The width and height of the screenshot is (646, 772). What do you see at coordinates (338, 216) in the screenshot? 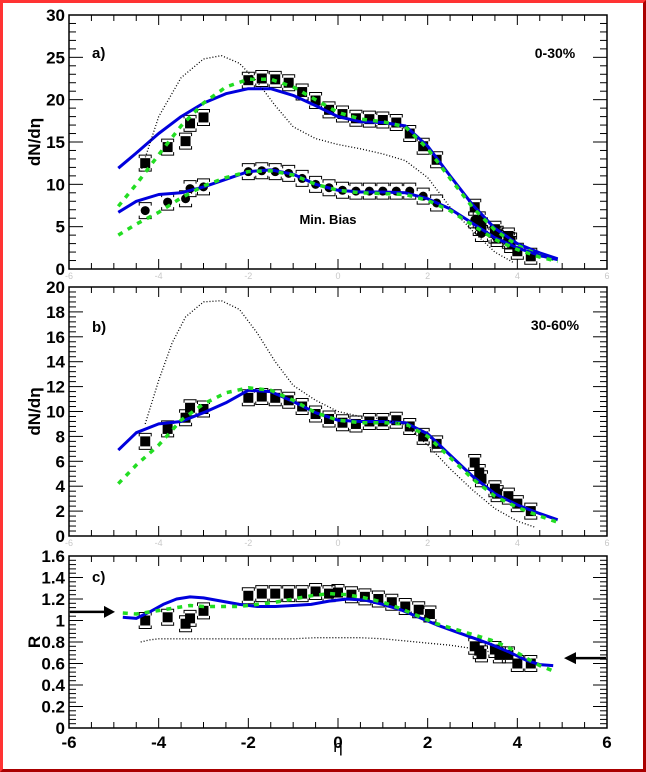
I see `model-curve-green-dashed` at bounding box center [338, 216].